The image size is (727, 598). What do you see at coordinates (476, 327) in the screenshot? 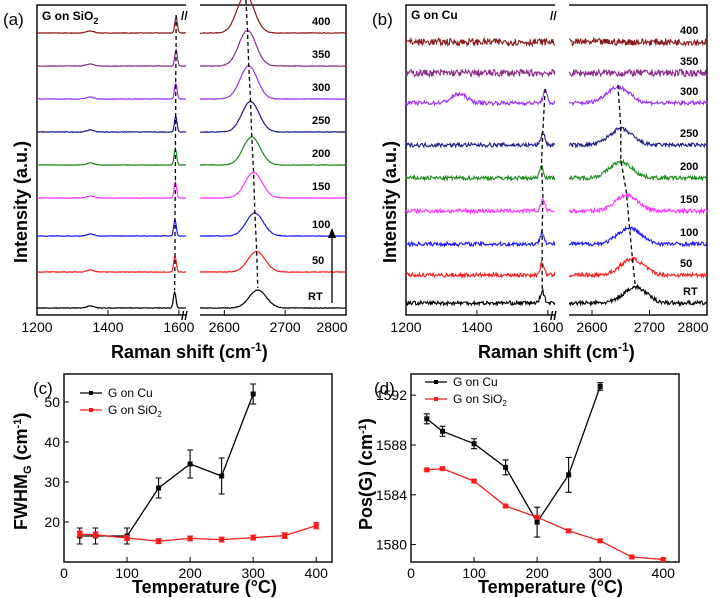
I see `x-tick-label-1400: 1400` at bounding box center [476, 327].